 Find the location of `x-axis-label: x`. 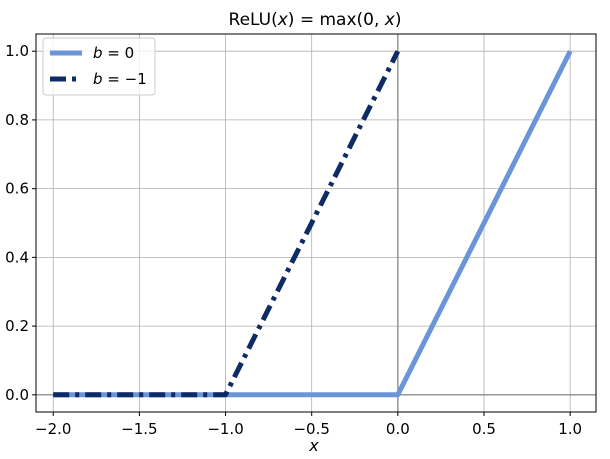

x-axis-label: x is located at coordinates (313, 445).